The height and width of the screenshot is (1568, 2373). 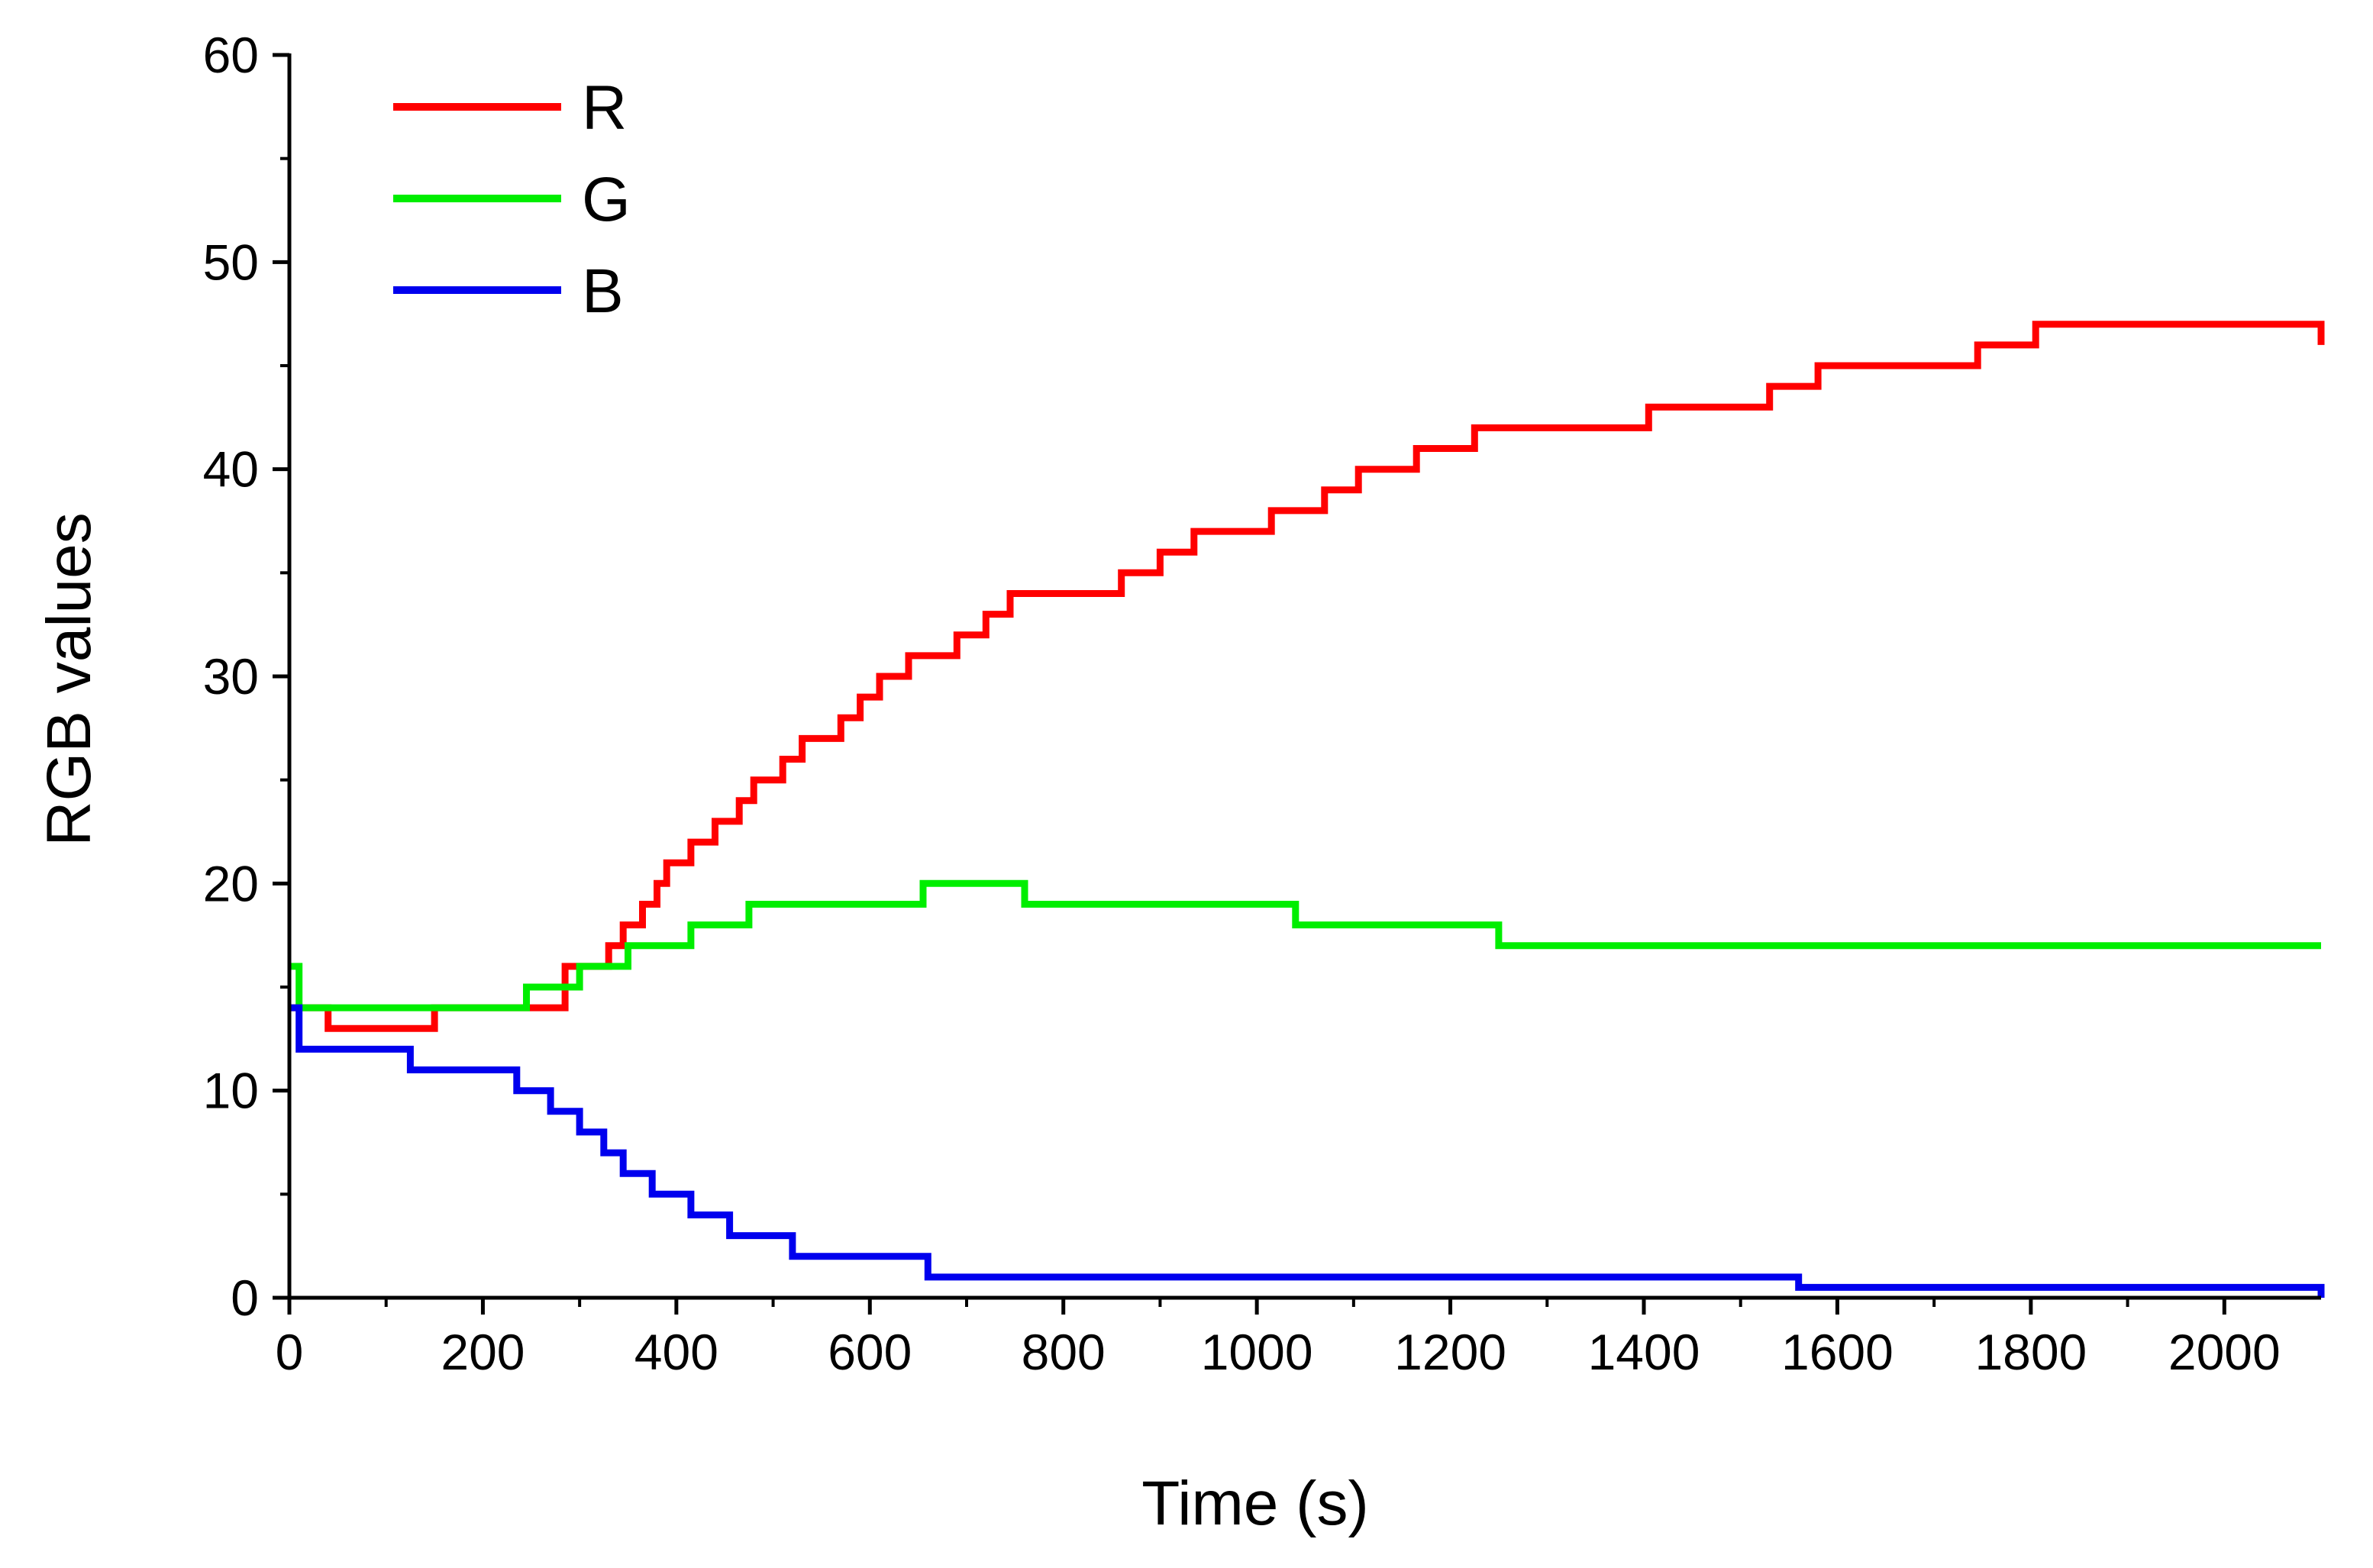 What do you see at coordinates (2224, 1352) in the screenshot?
I see `x-tick-label: 2000` at bounding box center [2224, 1352].